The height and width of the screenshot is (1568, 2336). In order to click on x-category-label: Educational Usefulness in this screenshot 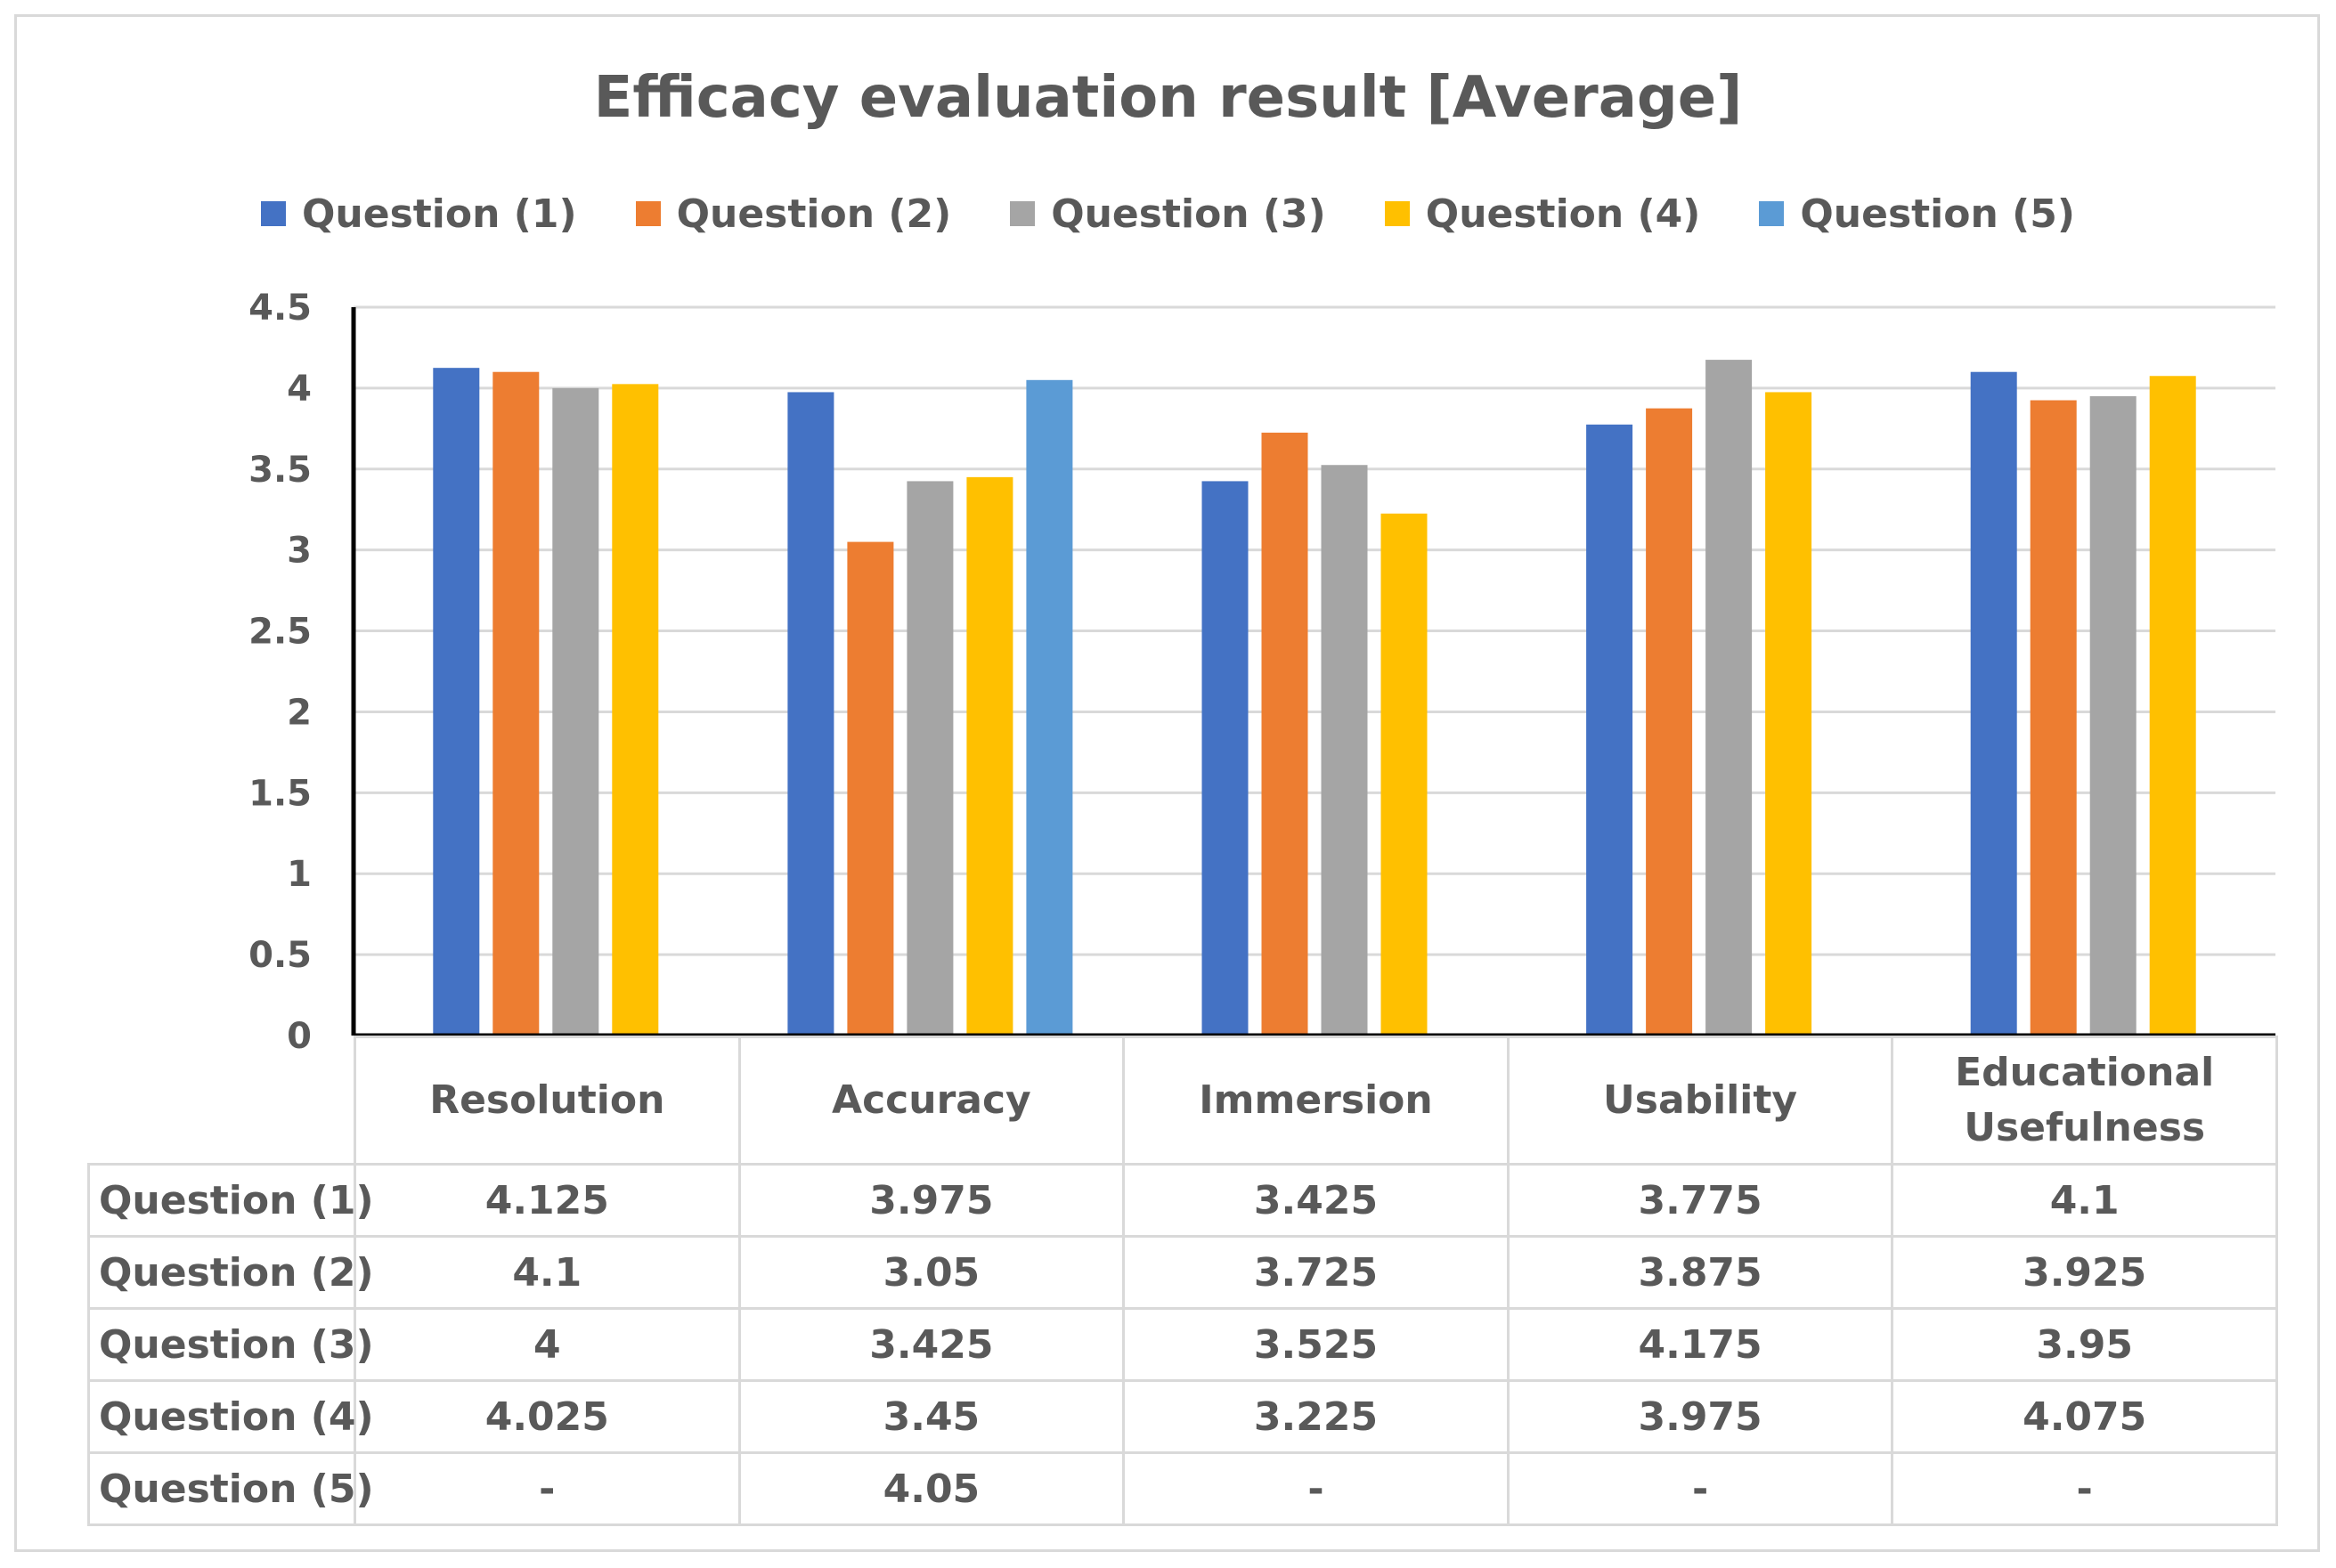, I will do `click(2084, 1101)`.